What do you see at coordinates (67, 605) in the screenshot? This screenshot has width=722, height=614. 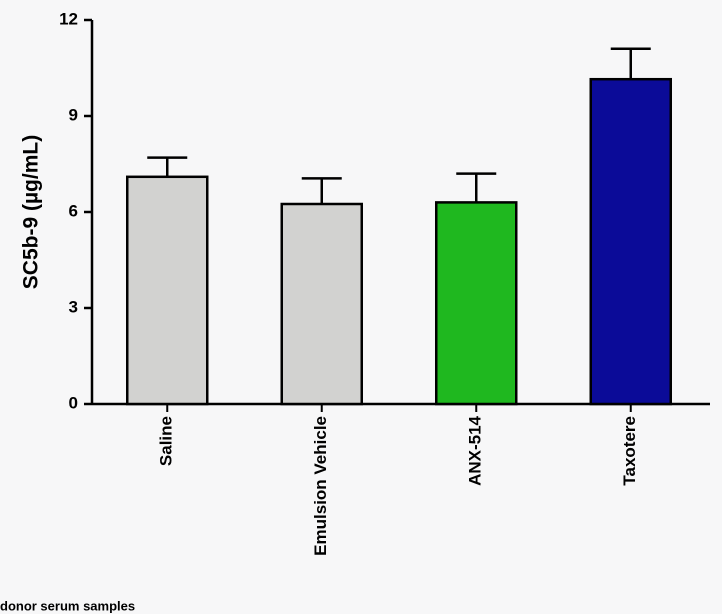 I see `note: donor serum samples` at bounding box center [67, 605].